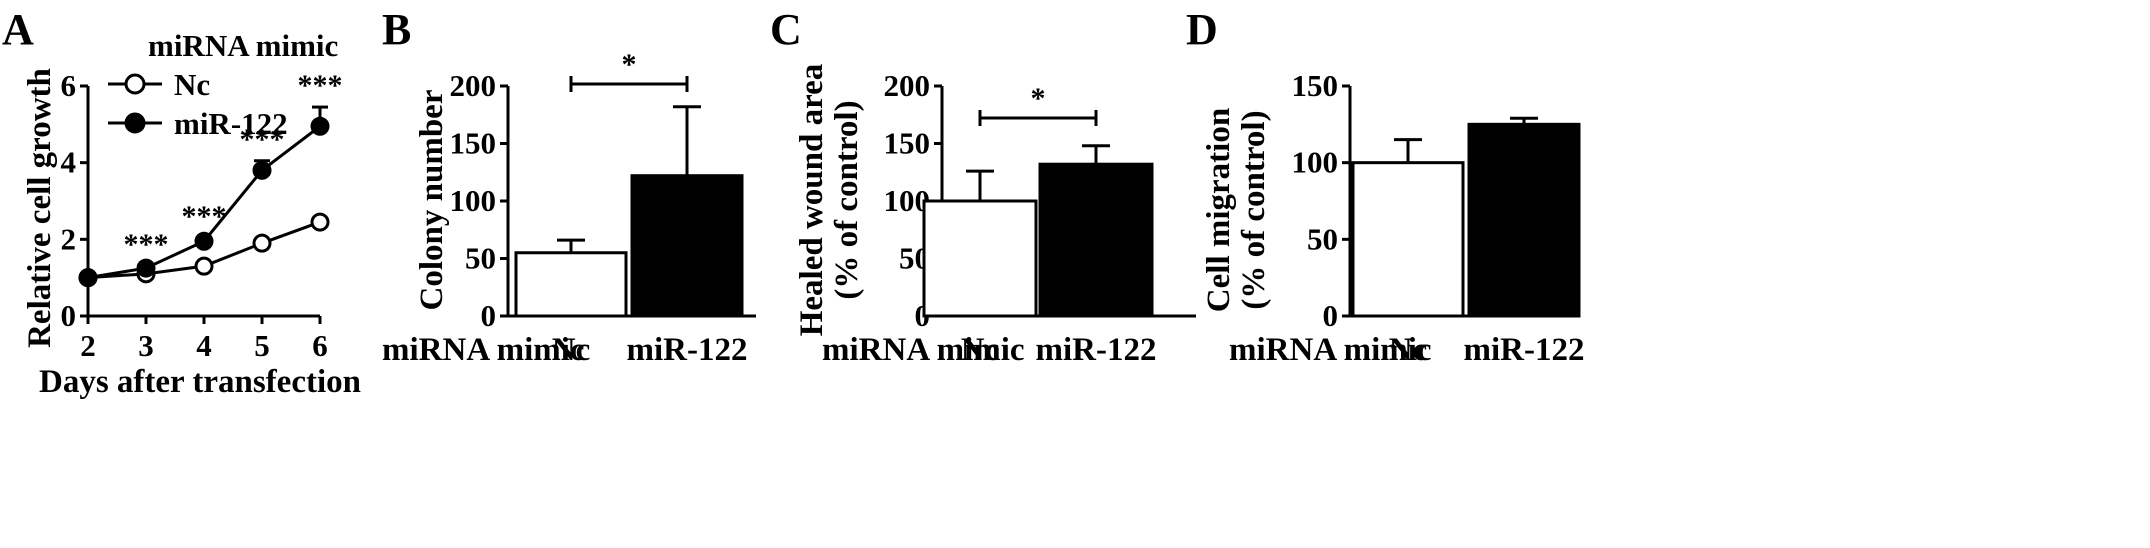  I want to click on y-axis-title-c: Healed wound area, so click(812, 200).